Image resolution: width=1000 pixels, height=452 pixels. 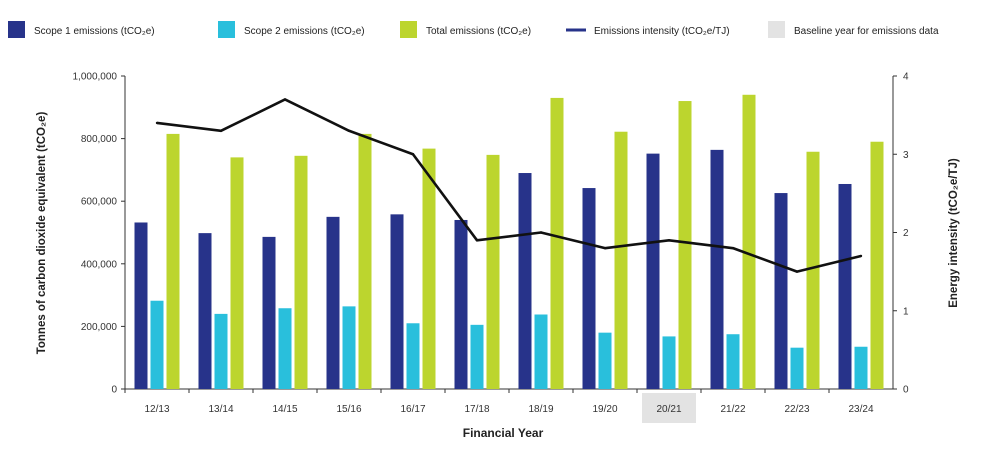 I want to click on y-tick-label: 400,000, so click(x=99, y=264).